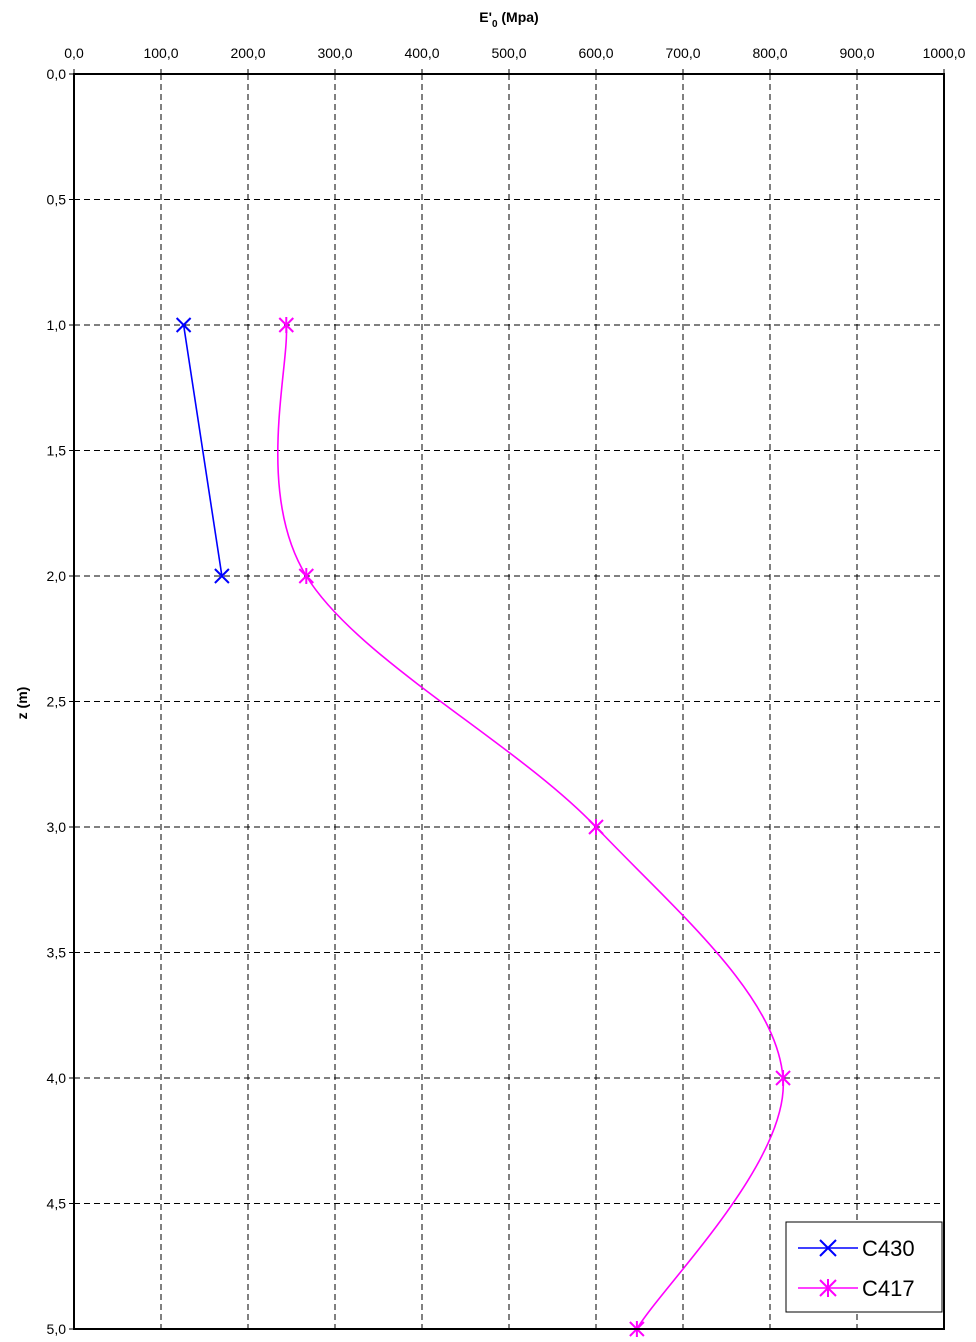  I want to click on x-tick-label: 200,0, so click(247, 53).